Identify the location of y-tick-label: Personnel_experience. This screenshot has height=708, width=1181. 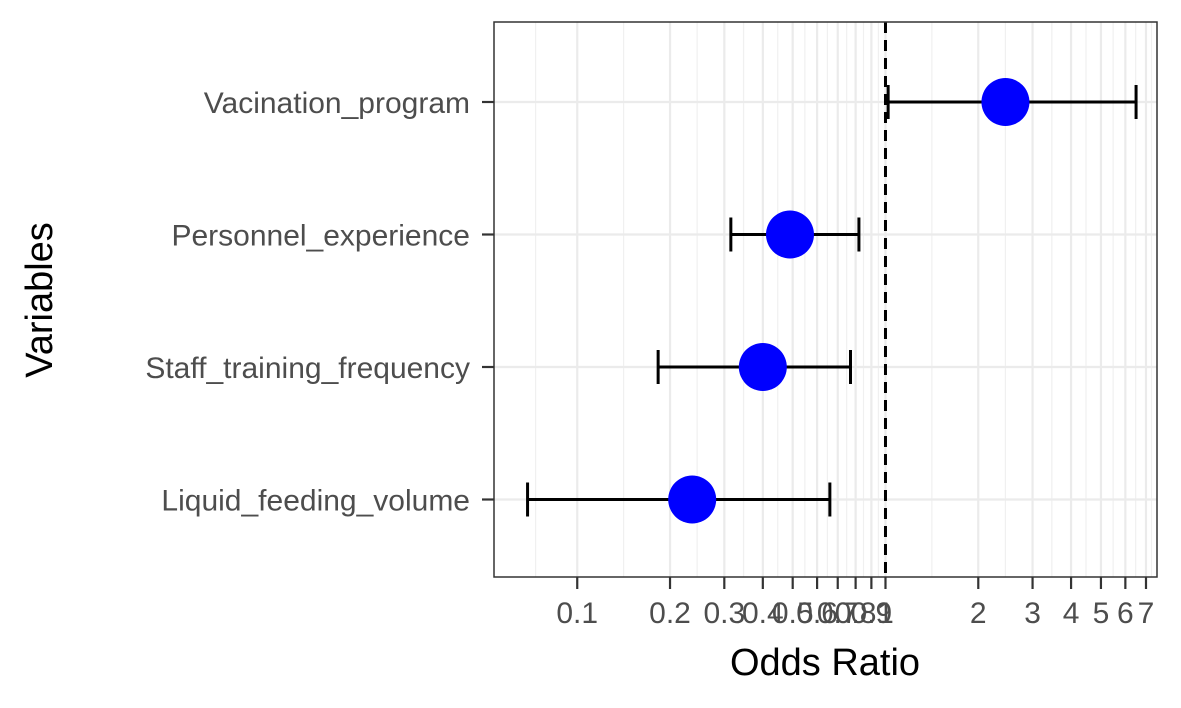
(320, 236).